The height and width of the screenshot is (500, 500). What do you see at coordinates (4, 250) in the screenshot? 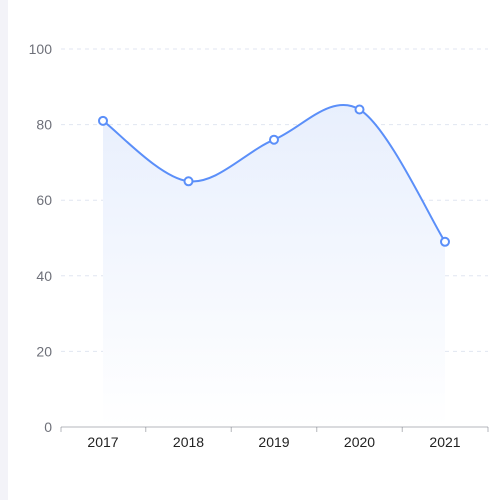
I see `left-rail` at bounding box center [4, 250].